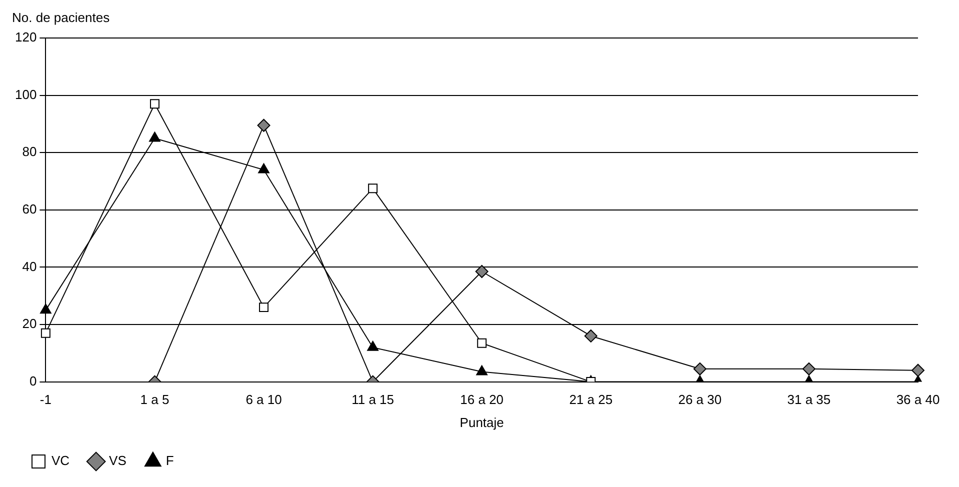  What do you see at coordinates (809, 400) in the screenshot?
I see `x-tick-label: 31 a 35` at bounding box center [809, 400].